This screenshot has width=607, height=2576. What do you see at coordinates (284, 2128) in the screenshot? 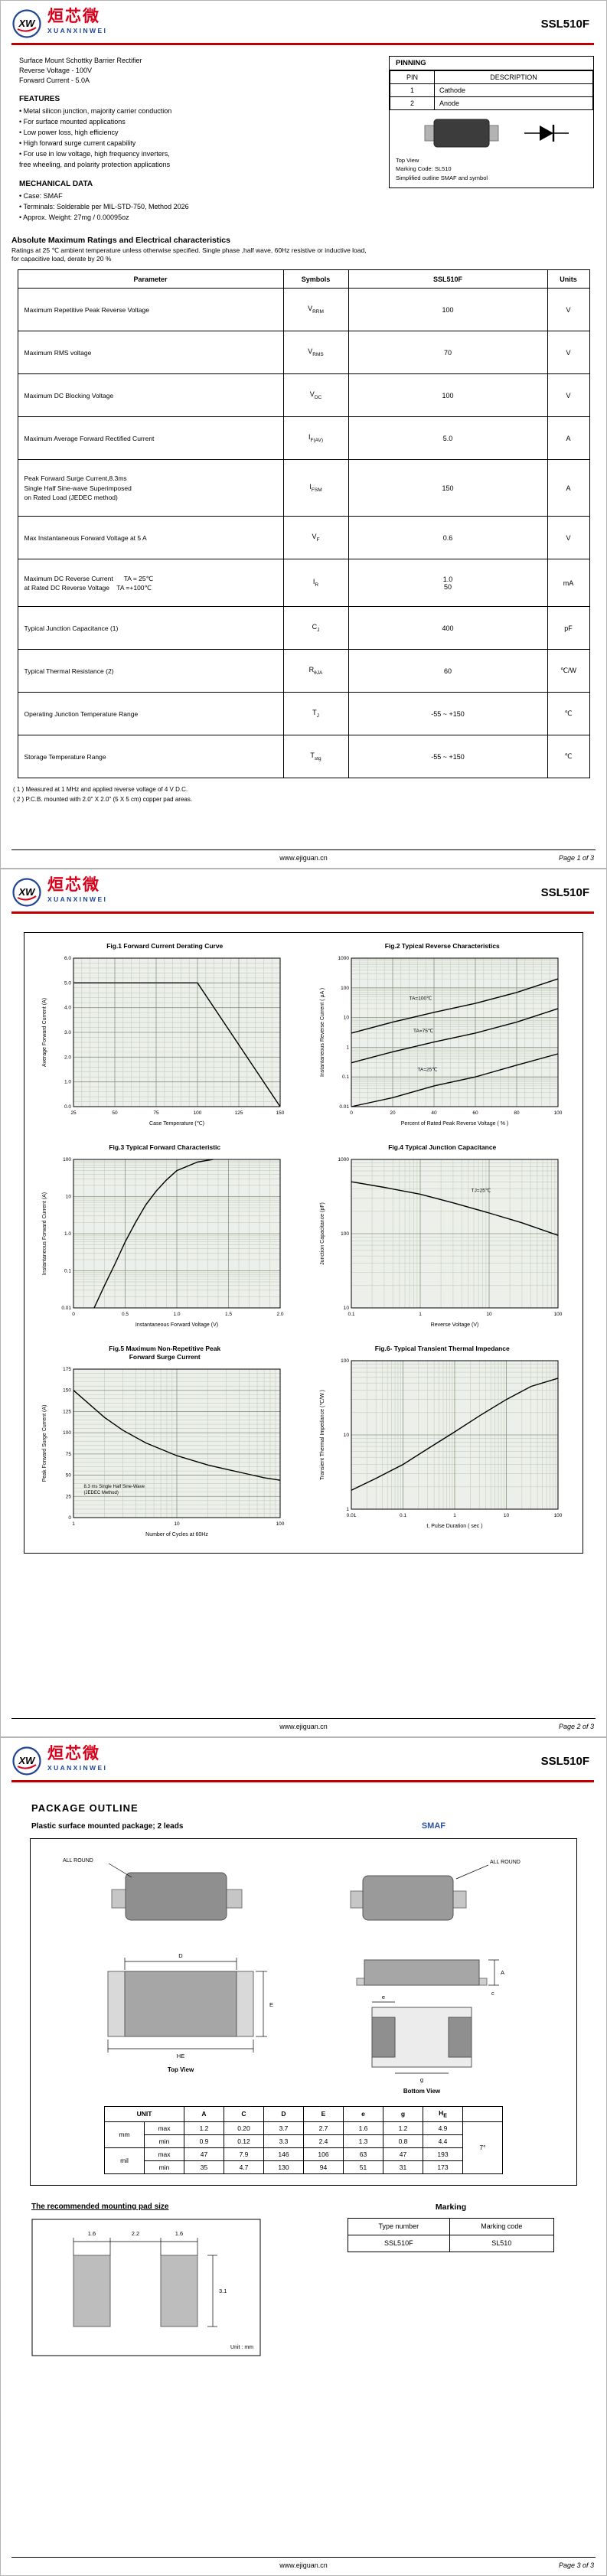
I see `dimension-cell: 3.7` at bounding box center [284, 2128].